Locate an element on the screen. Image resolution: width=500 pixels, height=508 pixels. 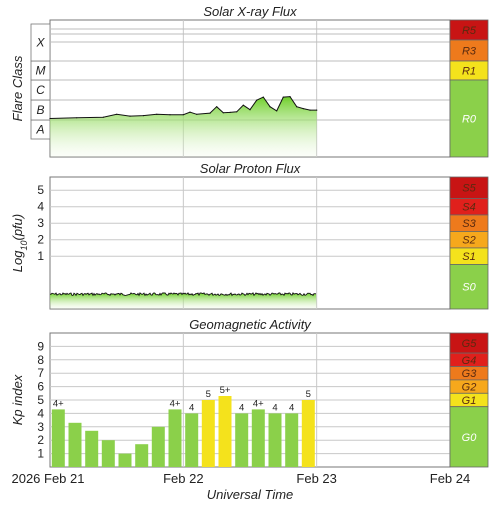
proton-scale-label-s1: S1 is located at coordinates (468, 257).